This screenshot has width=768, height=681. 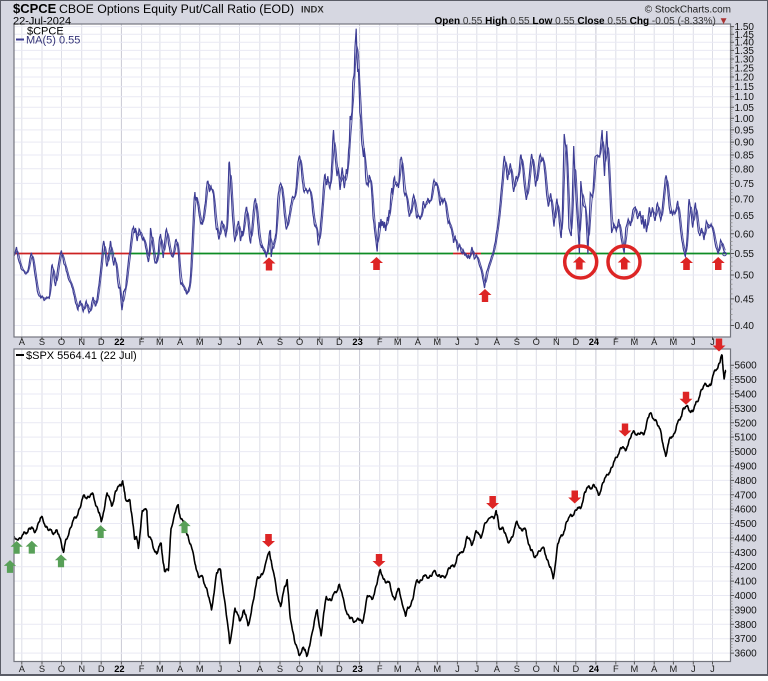 What do you see at coordinates (745, 60) in the screenshot?
I see `svg-text: 1.30` at bounding box center [745, 60].